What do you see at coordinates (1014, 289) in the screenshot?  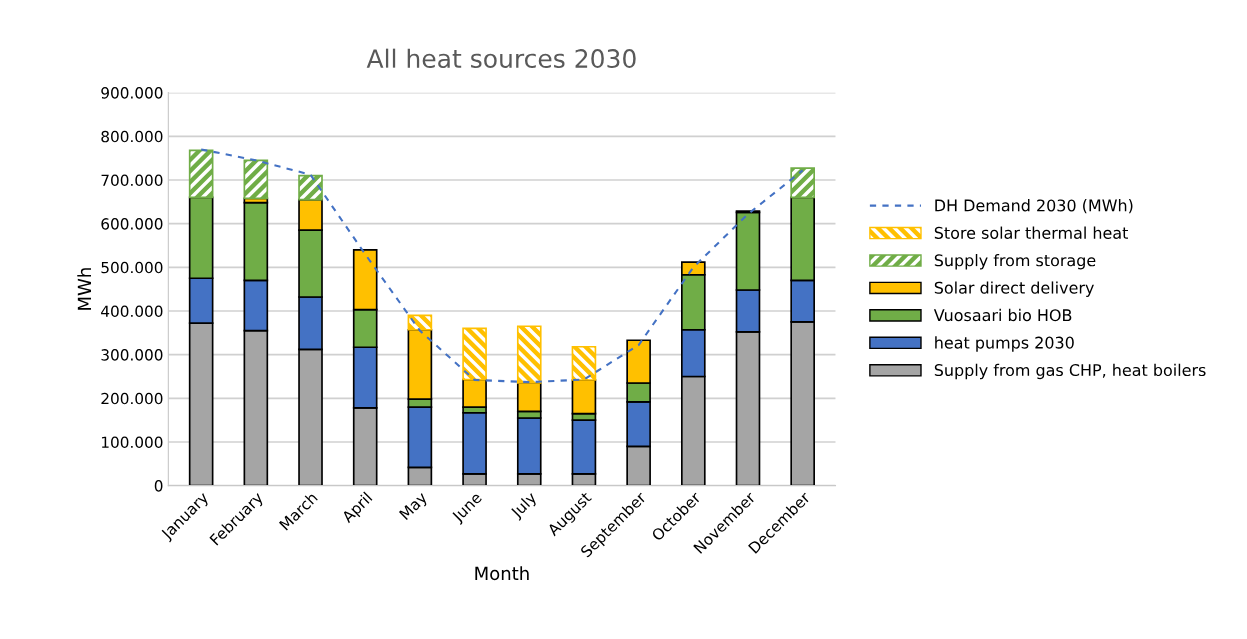 I see `legend-label: Solar direct delivery` at bounding box center [1014, 289].